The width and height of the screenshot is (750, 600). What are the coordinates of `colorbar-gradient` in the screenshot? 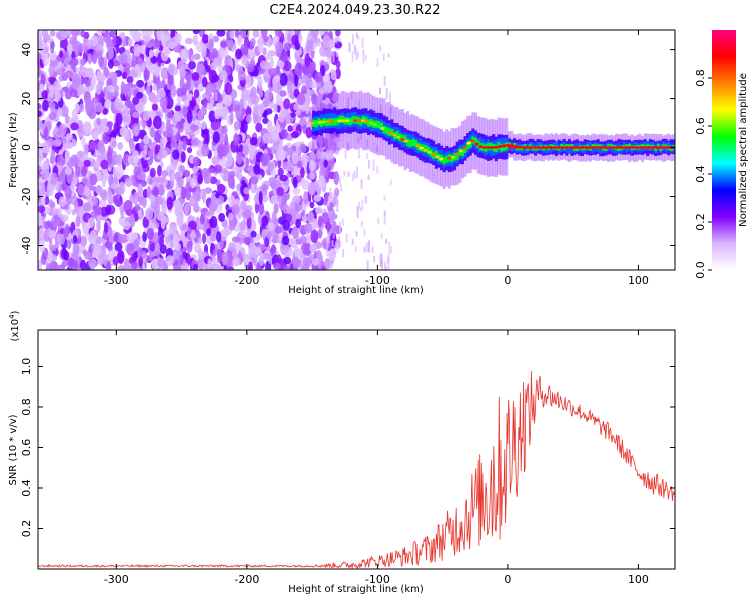 It's located at (724, 150).